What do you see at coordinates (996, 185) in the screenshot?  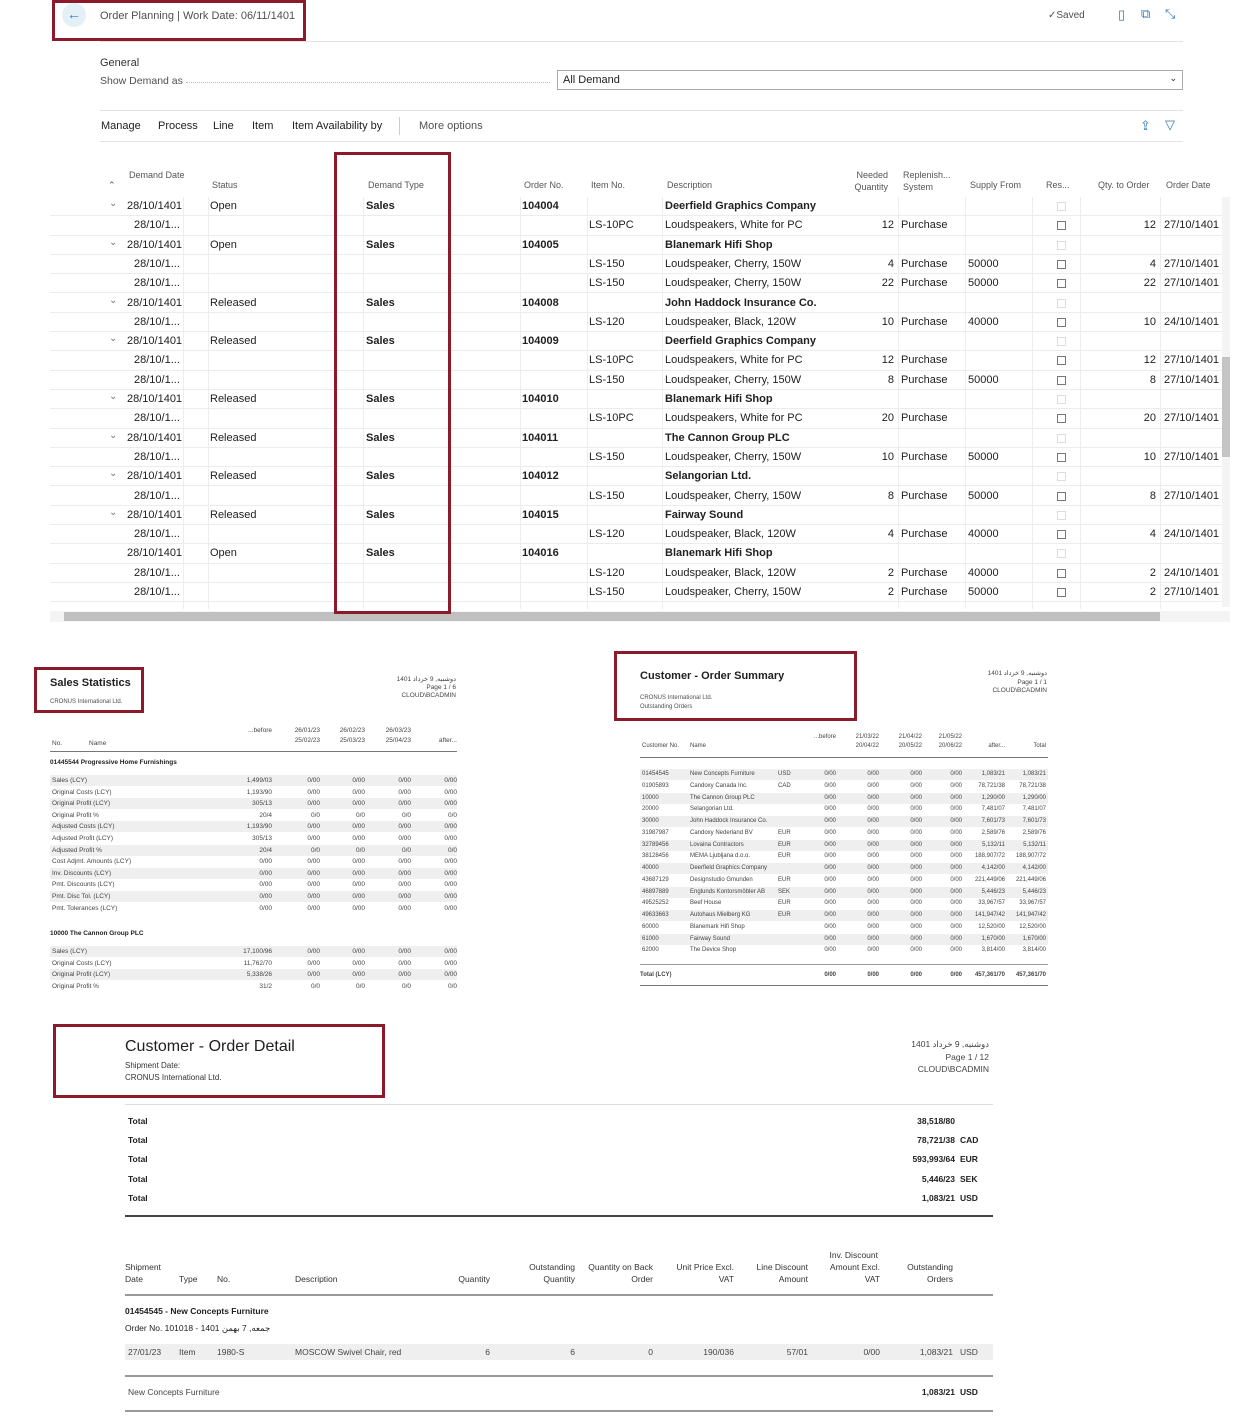 I see `col-supply-from: Supply From` at bounding box center [996, 185].